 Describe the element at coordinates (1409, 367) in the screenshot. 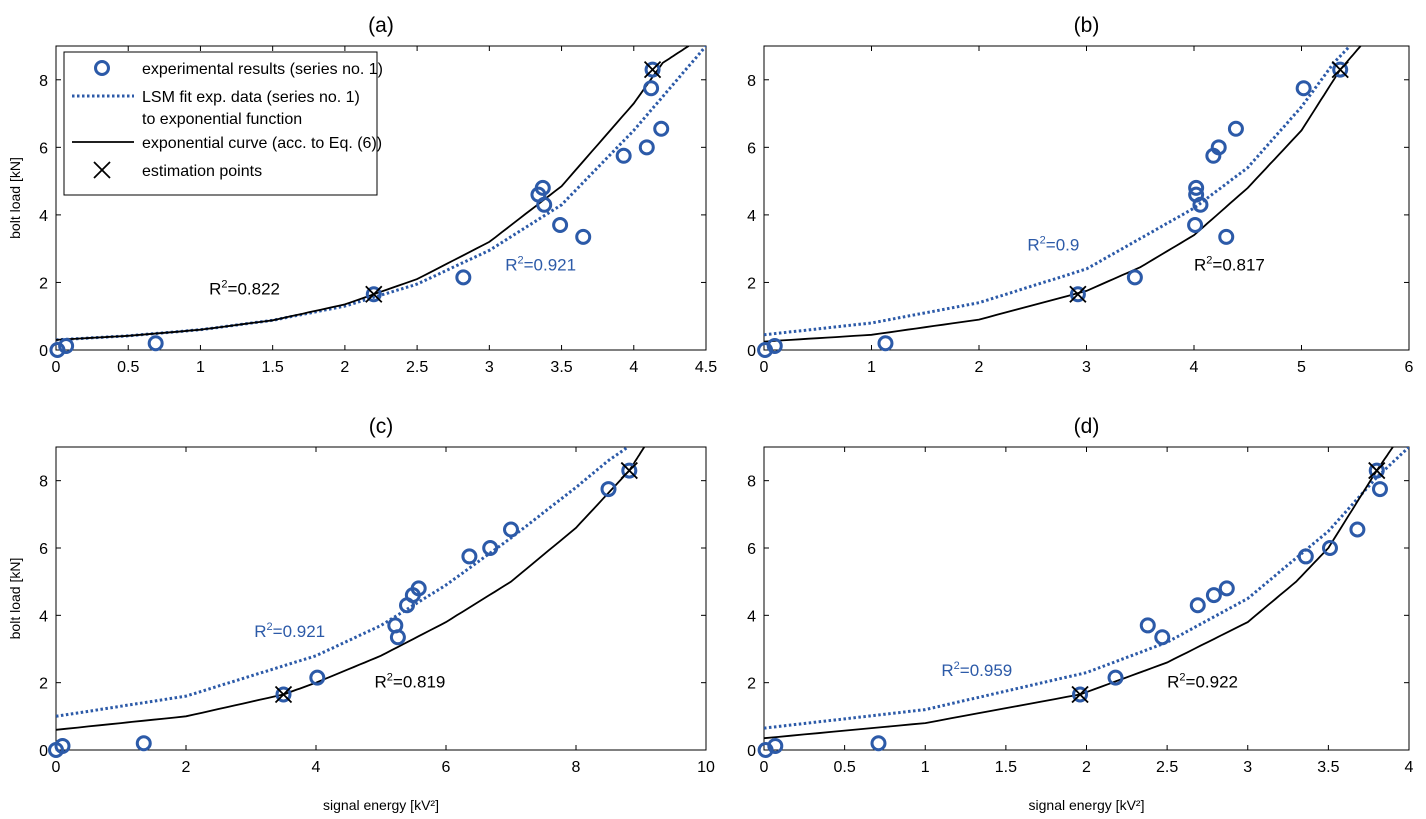

I see `x-tick-label: 6` at that location.